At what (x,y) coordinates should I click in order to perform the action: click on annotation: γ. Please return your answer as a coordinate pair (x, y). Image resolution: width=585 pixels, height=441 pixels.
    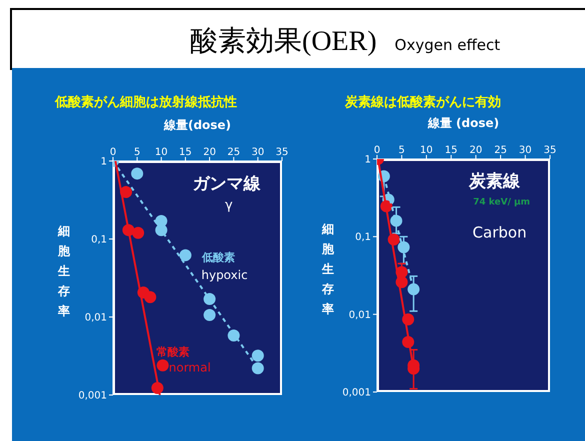
    Looking at the image, I should click on (229, 205).